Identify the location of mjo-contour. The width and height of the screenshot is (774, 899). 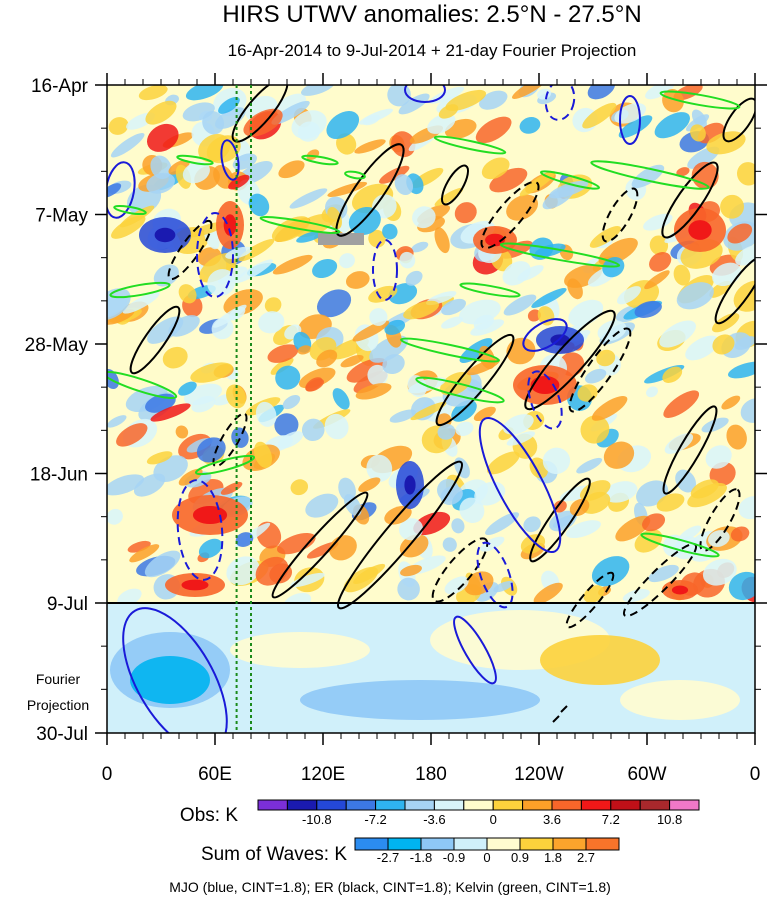
(495, 575).